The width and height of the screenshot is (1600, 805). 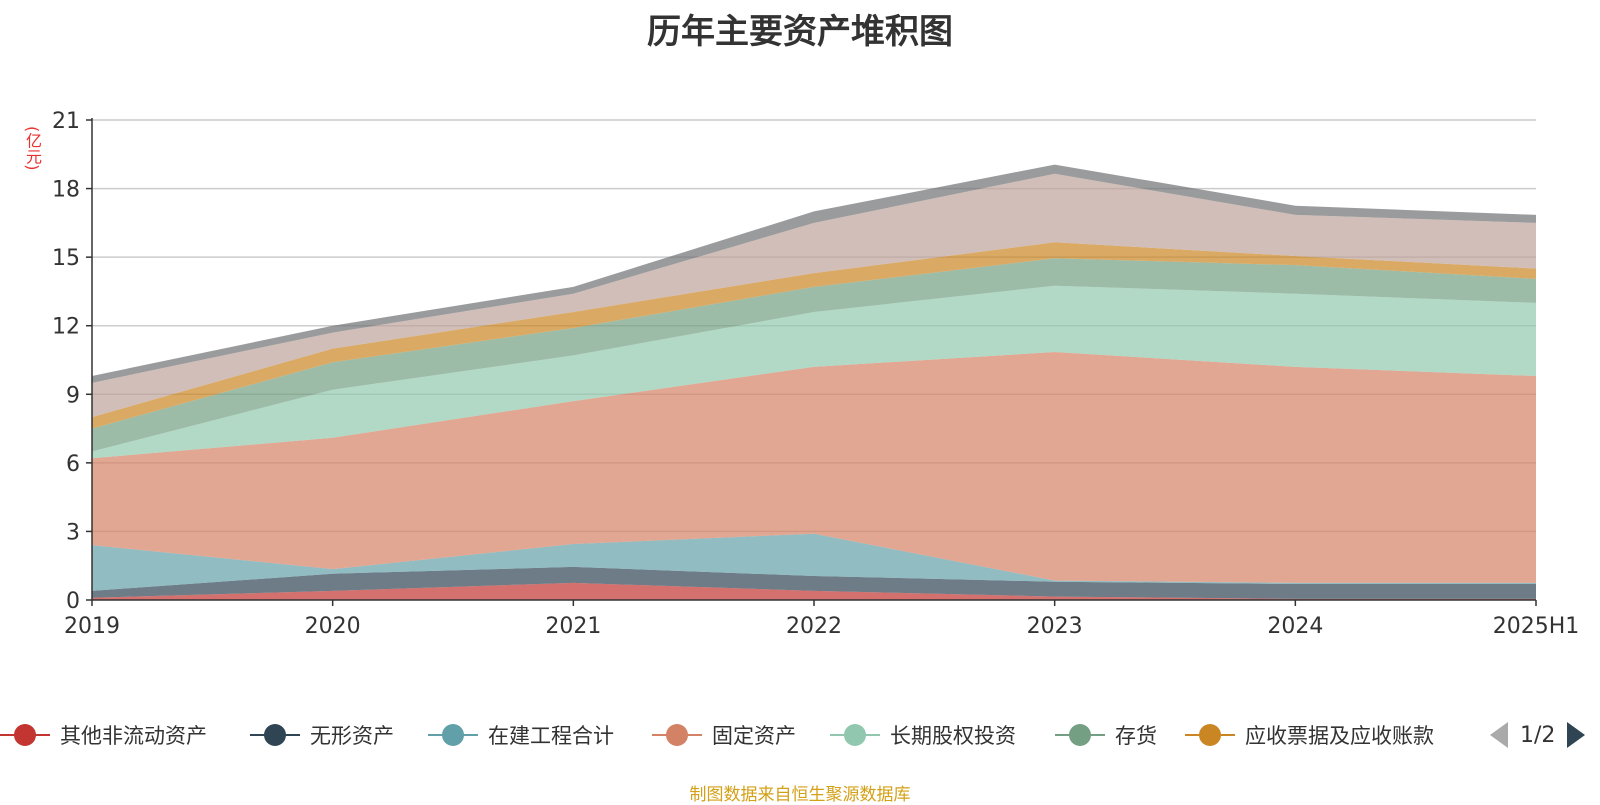 What do you see at coordinates (551, 736) in the screenshot?
I see `legend-label: 在建工程合计` at bounding box center [551, 736].